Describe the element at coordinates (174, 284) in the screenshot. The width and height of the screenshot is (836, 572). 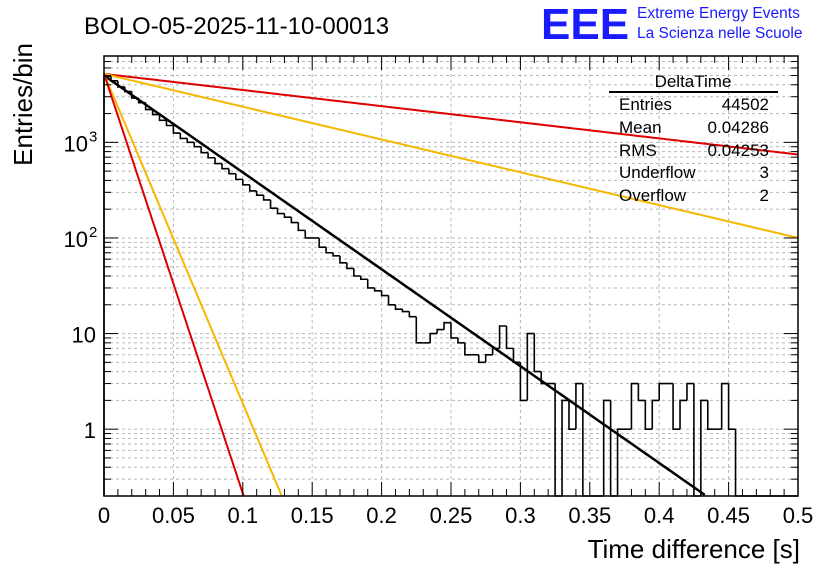
I see `curve-red-fast` at that location.